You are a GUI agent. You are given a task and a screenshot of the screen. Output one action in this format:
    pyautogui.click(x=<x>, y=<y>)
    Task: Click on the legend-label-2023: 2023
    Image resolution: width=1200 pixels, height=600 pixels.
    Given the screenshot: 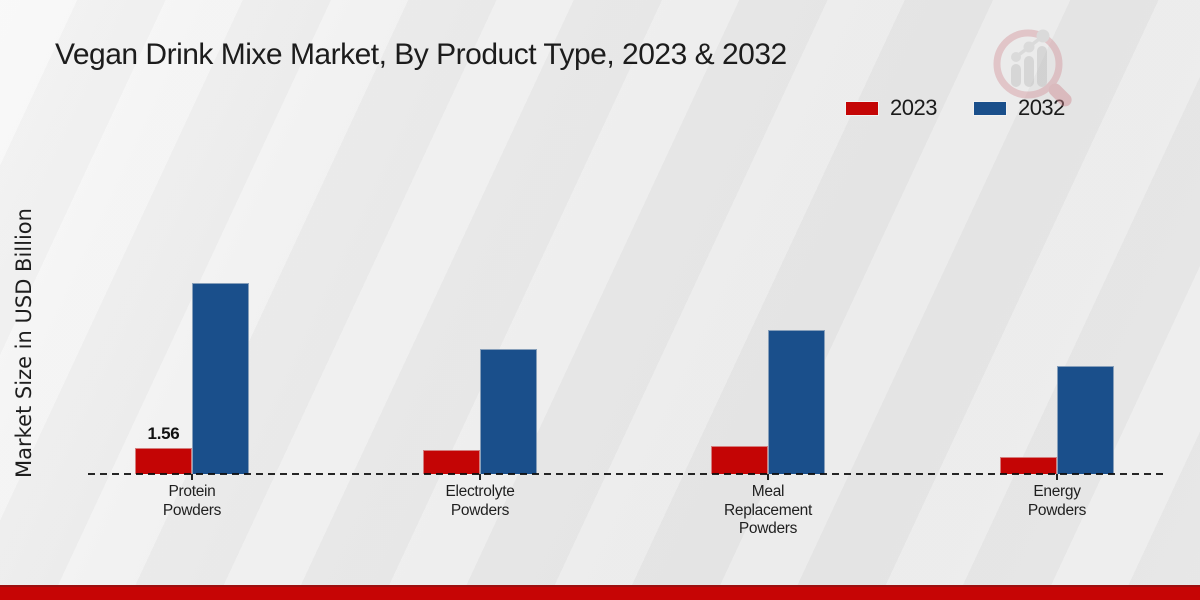 What is the action you would take?
    pyautogui.click(x=913, y=107)
    